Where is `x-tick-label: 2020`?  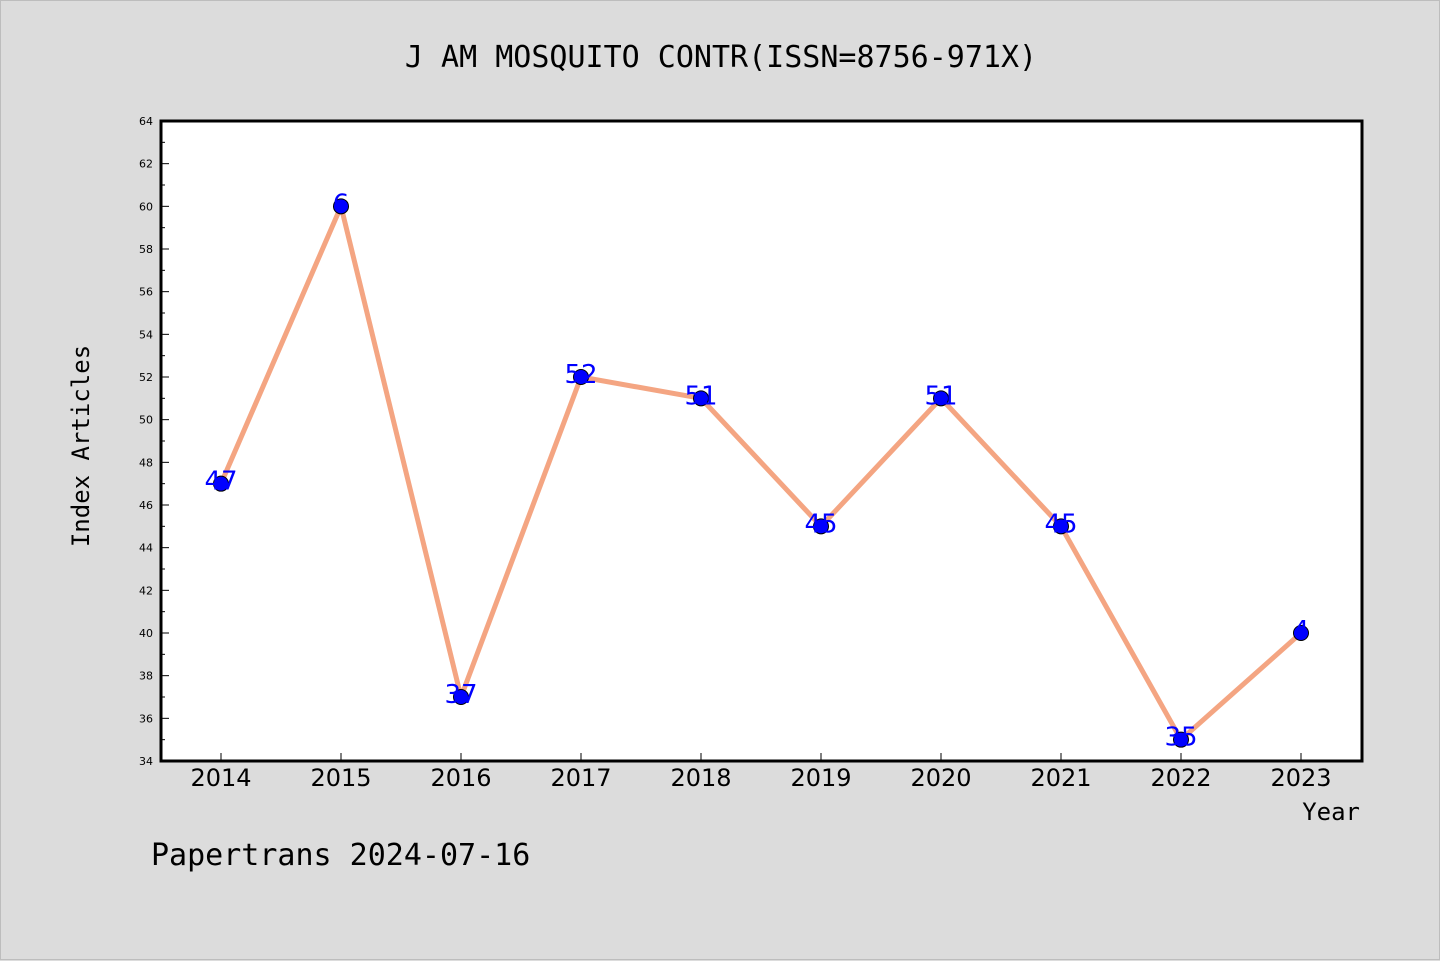
x-tick-label: 2020 is located at coordinates (940, 778).